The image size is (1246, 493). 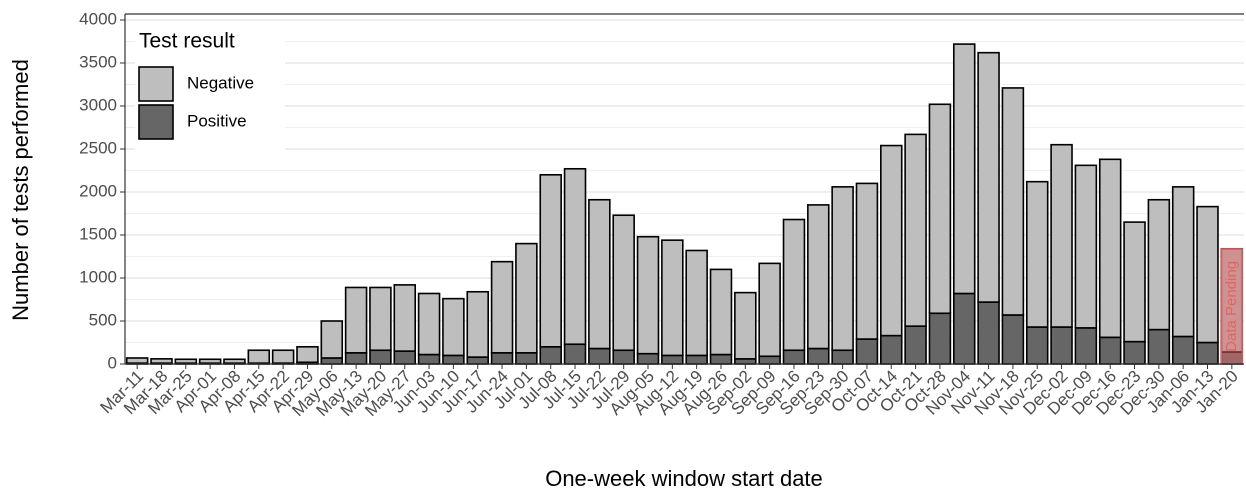 What do you see at coordinates (187, 41) in the screenshot?
I see `legend-title: Test result` at bounding box center [187, 41].